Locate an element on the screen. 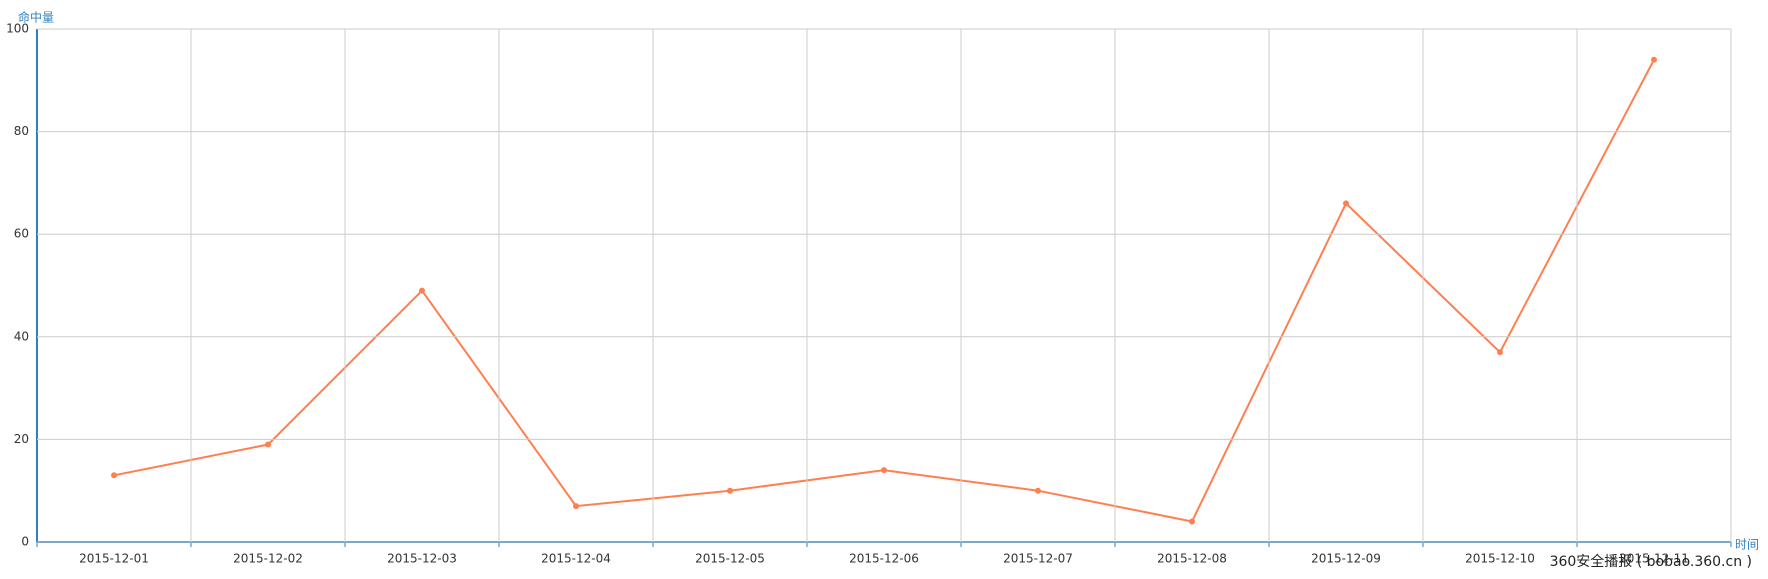 The image size is (1768, 579). x-tick-label: 2015-12-08 is located at coordinates (1192, 559).